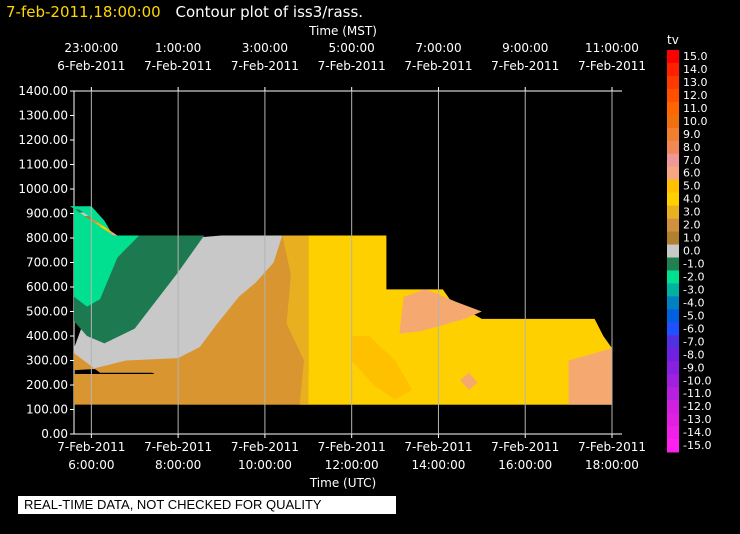  Describe the element at coordinates (695, 82) in the screenshot. I see `colorbar-label: 13.0` at that location.